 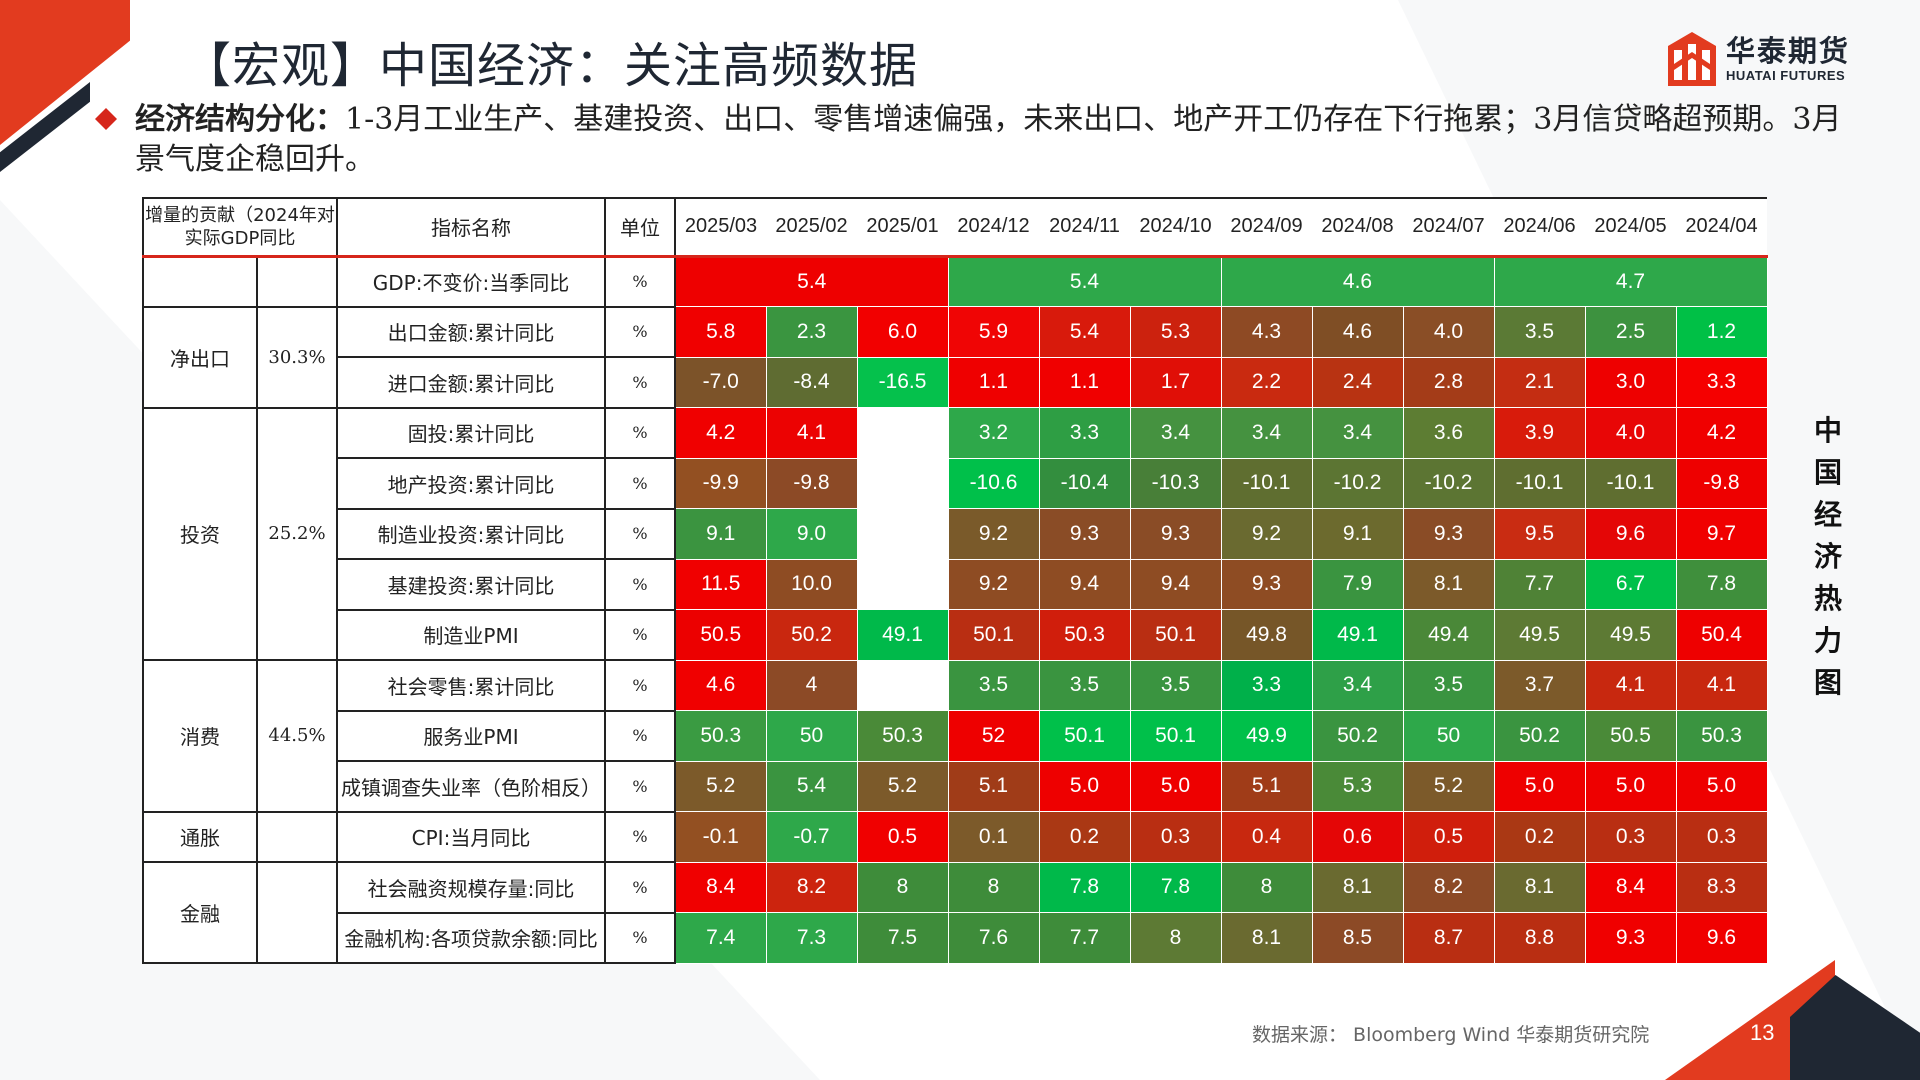 I want to click on value-cell: -0.7, so click(x=811, y=837).